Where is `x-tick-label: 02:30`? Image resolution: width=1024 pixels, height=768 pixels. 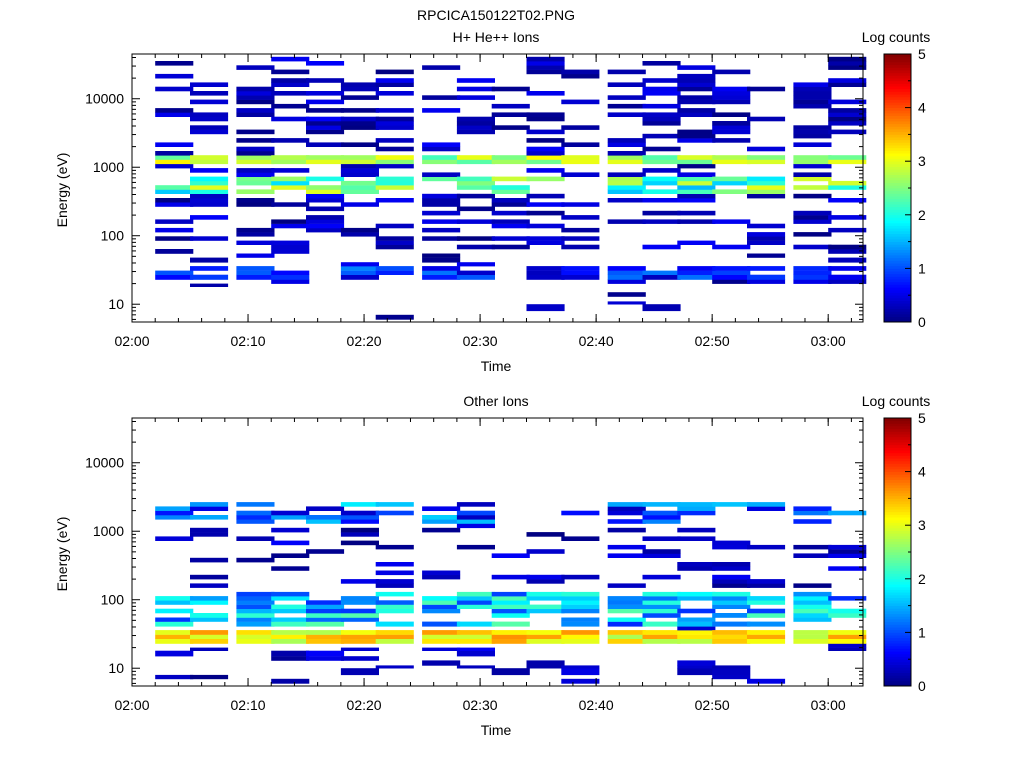 x-tick-label: 02:30 is located at coordinates (480, 341).